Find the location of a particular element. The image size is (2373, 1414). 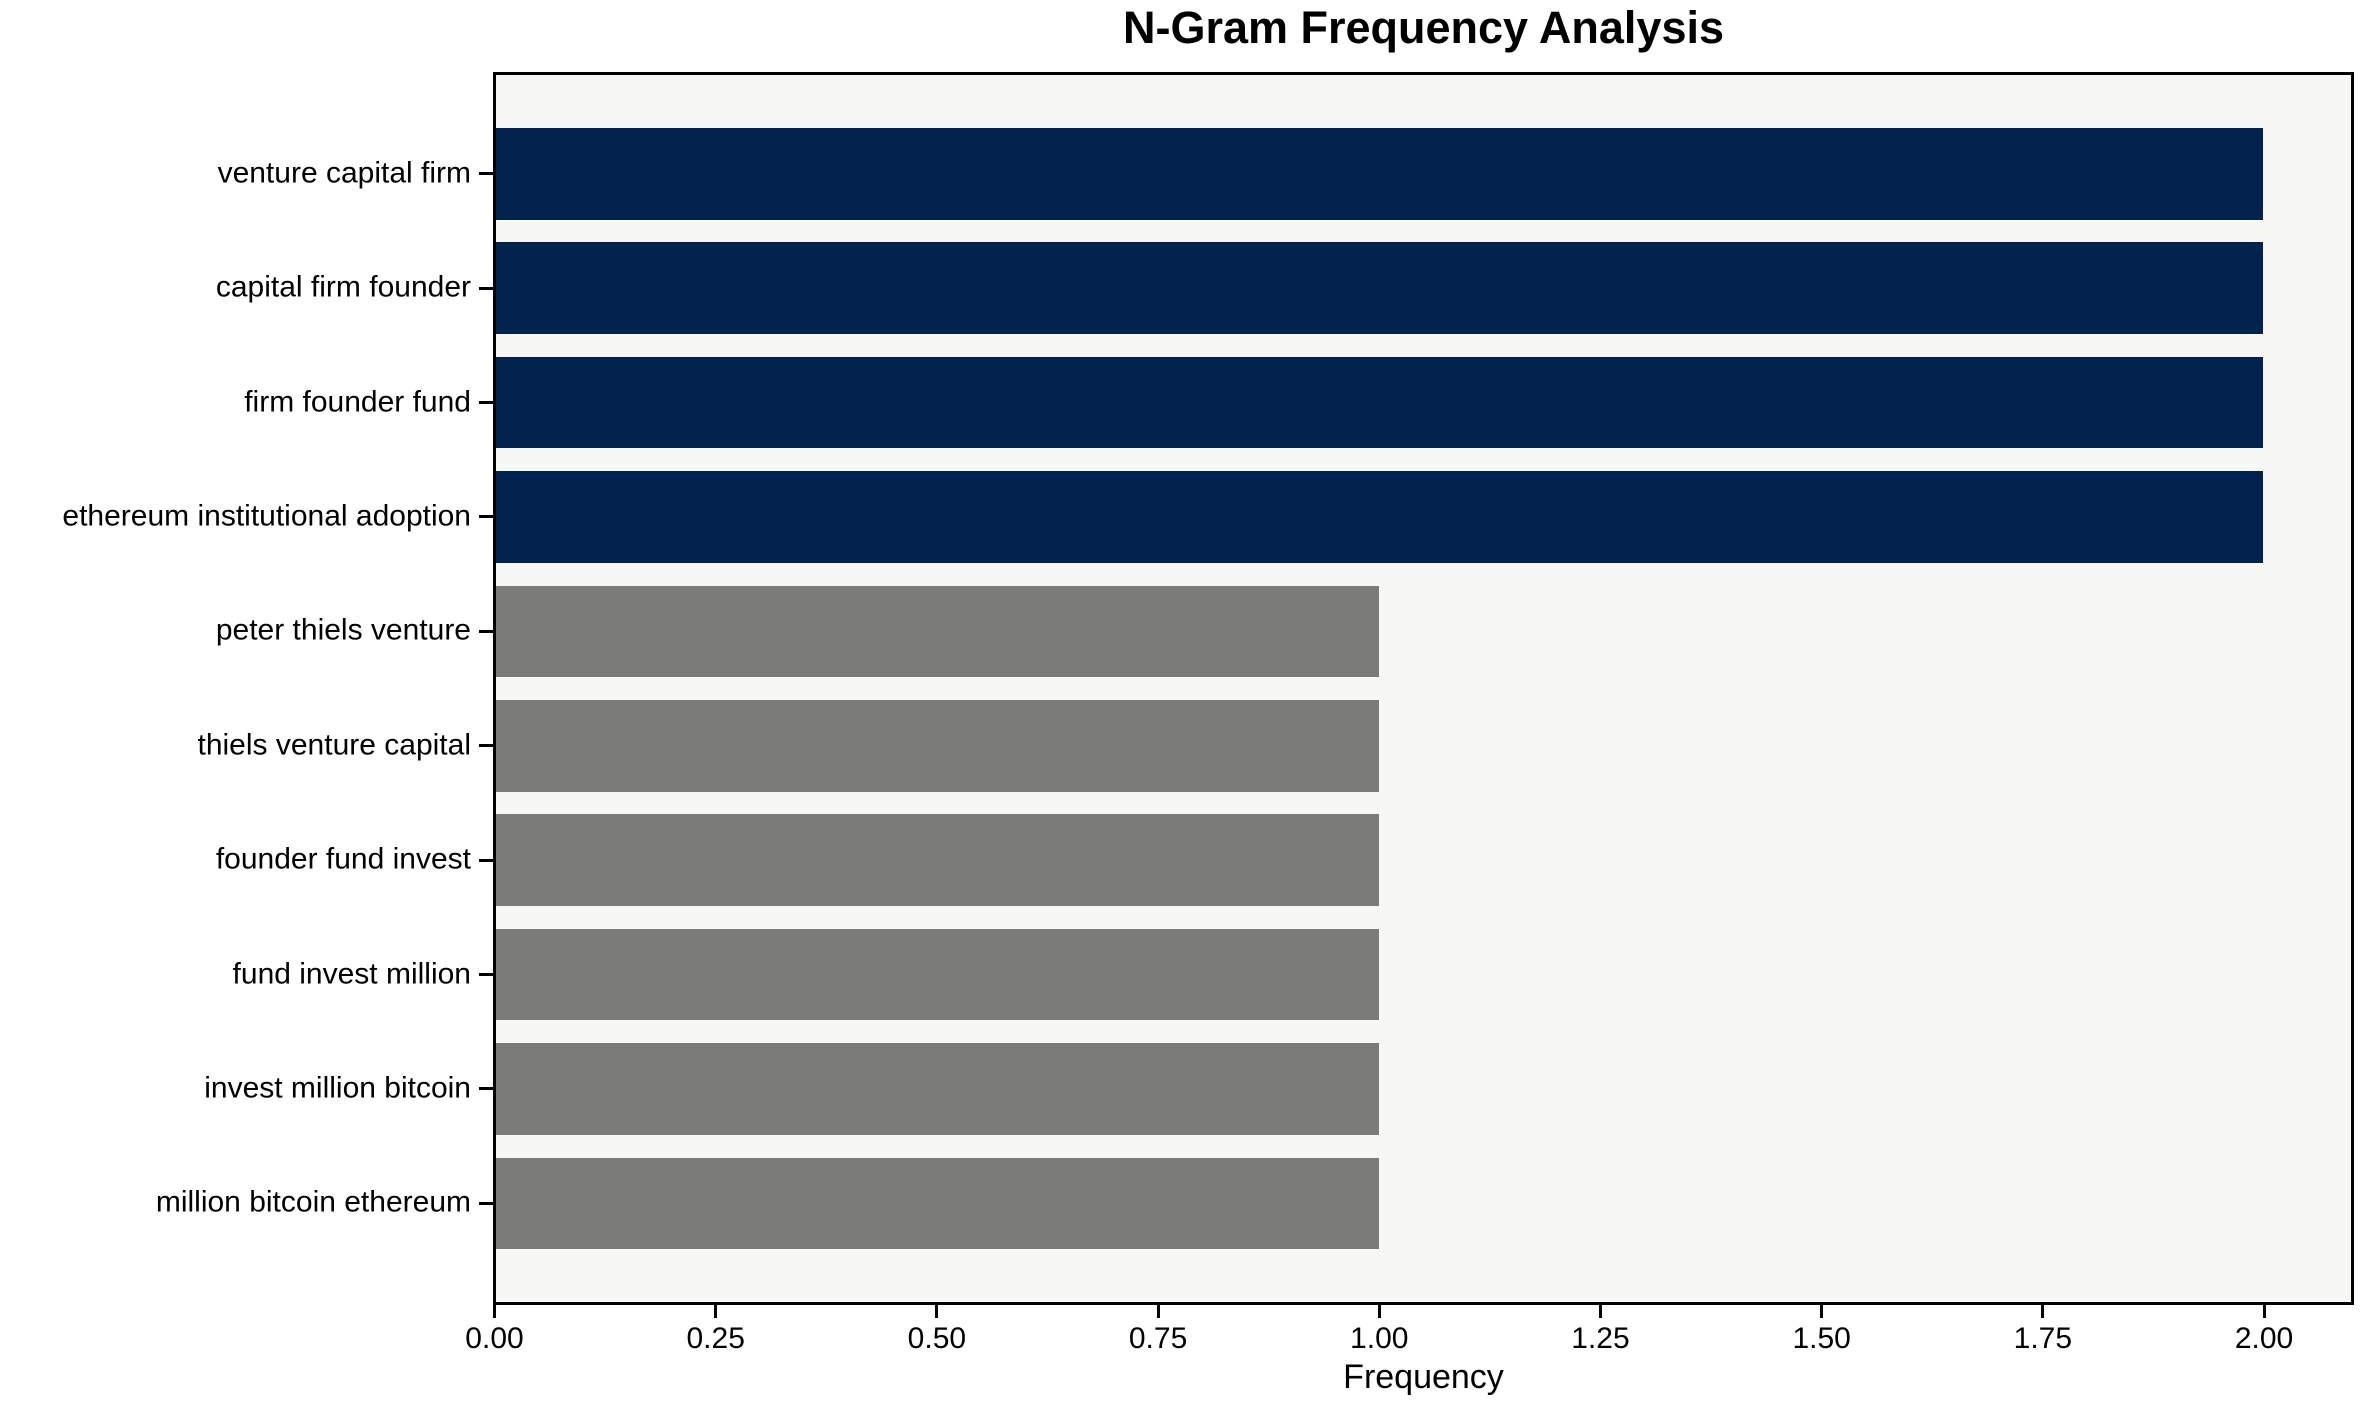

x-axis-title: Frequency is located at coordinates (1423, 1377).